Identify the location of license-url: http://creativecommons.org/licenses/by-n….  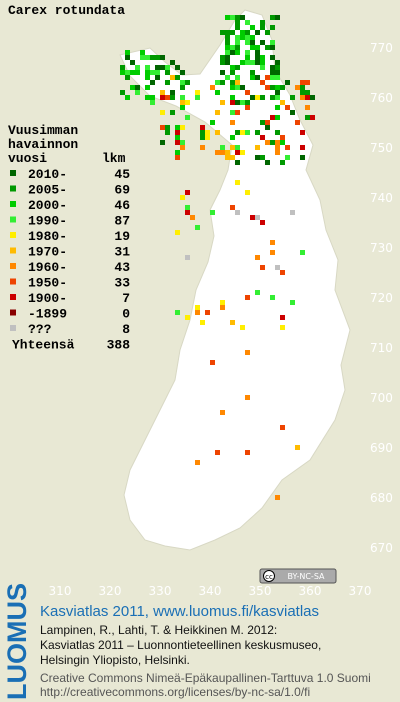
(175, 692).